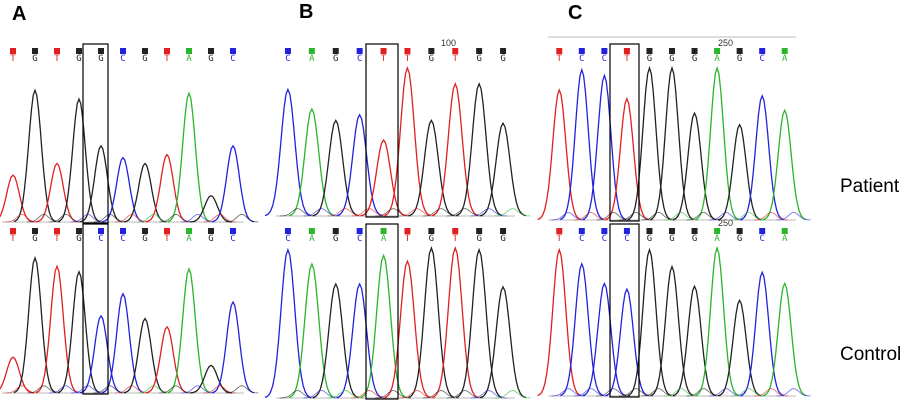  Describe the element at coordinates (232, 59) in the screenshot. I see `panel-a-patient-base-call: C` at that location.